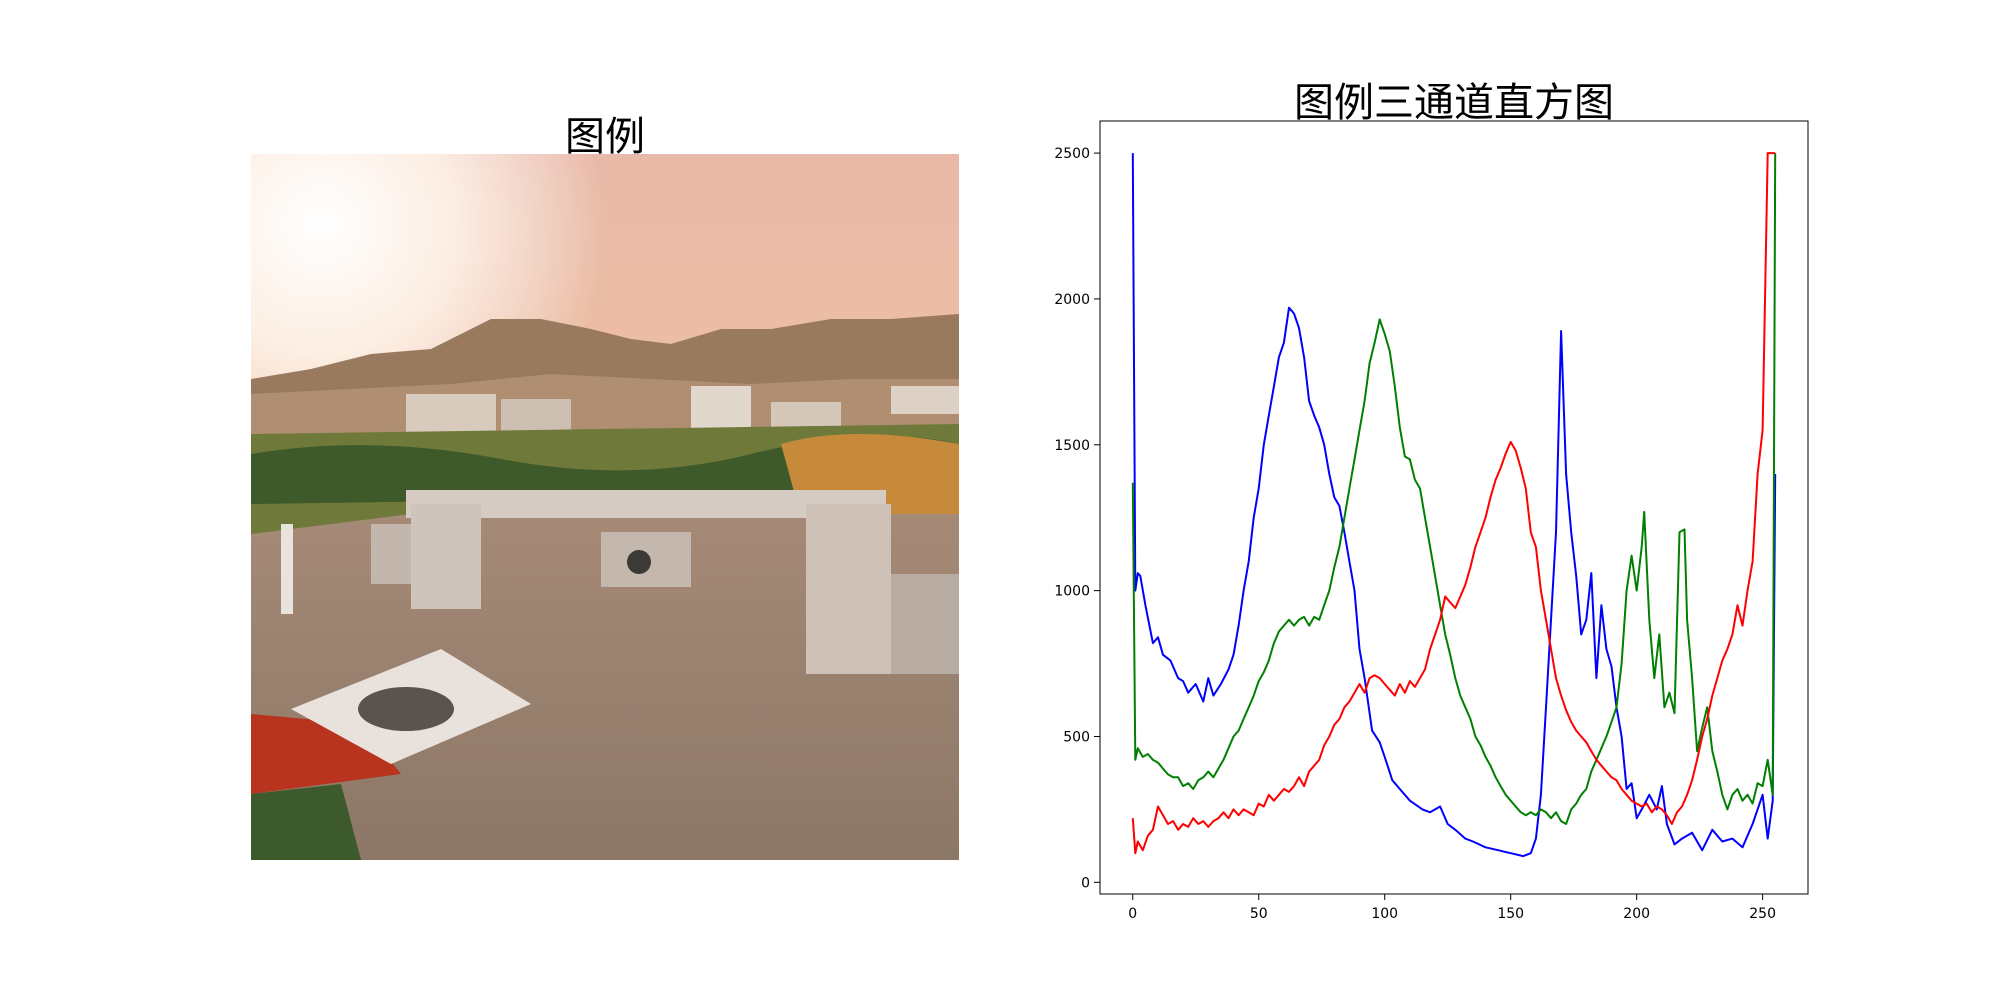 The height and width of the screenshot is (1000, 2000). Describe the element at coordinates (1259, 914) in the screenshot. I see `x-tick-label: 50` at that location.